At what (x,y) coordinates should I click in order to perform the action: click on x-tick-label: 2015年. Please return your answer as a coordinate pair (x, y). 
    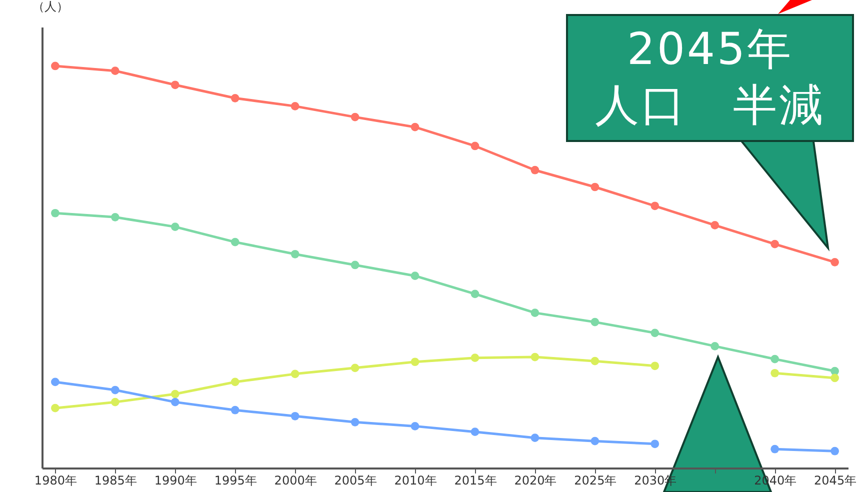
    Looking at the image, I should click on (475, 481).